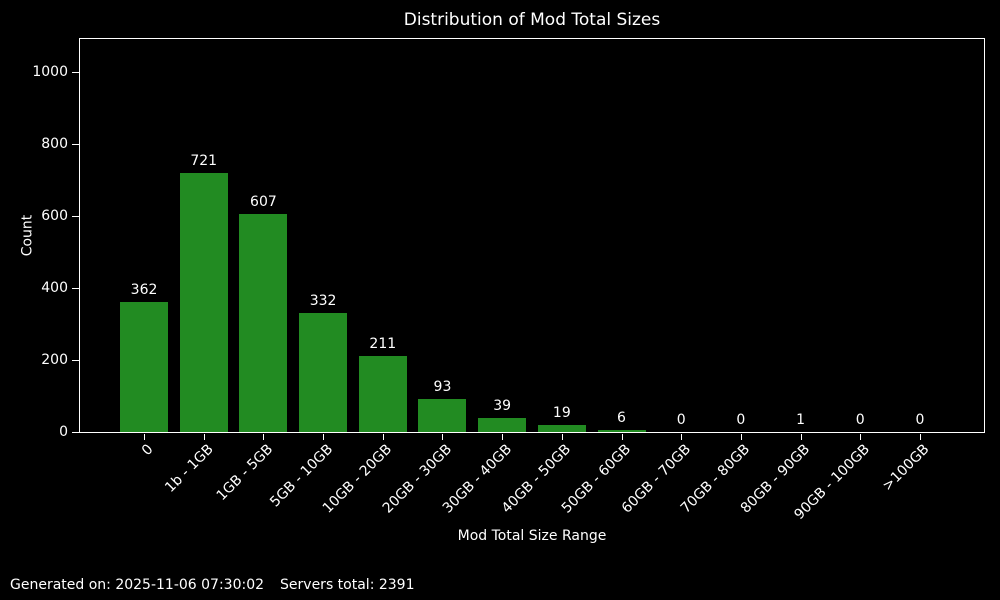  Describe the element at coordinates (621, 418) in the screenshot. I see `bar-value-label: 6` at that location.